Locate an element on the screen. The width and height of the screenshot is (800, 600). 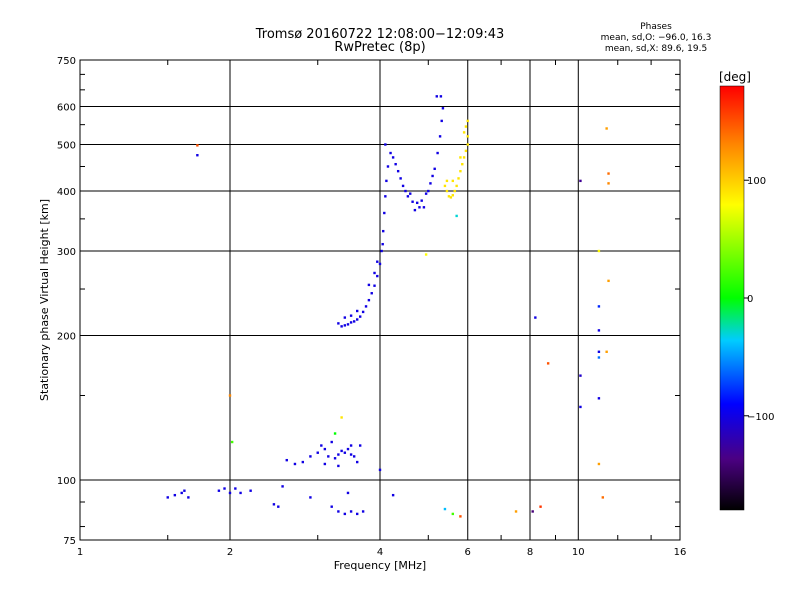
phase-stats-x-mode: mean, sd,X: 89.6, 19.5 is located at coordinates (656, 49).